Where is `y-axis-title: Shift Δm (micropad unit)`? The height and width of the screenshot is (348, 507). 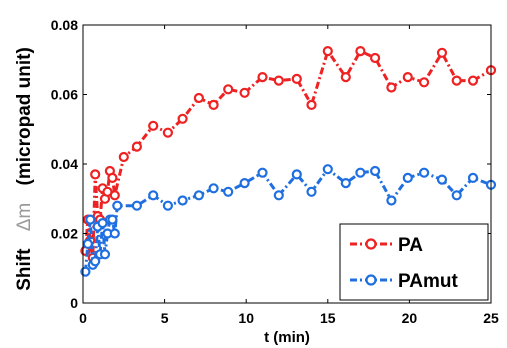
y-axis-title: Shift Δm (micropad unit) is located at coordinates (24, 169).